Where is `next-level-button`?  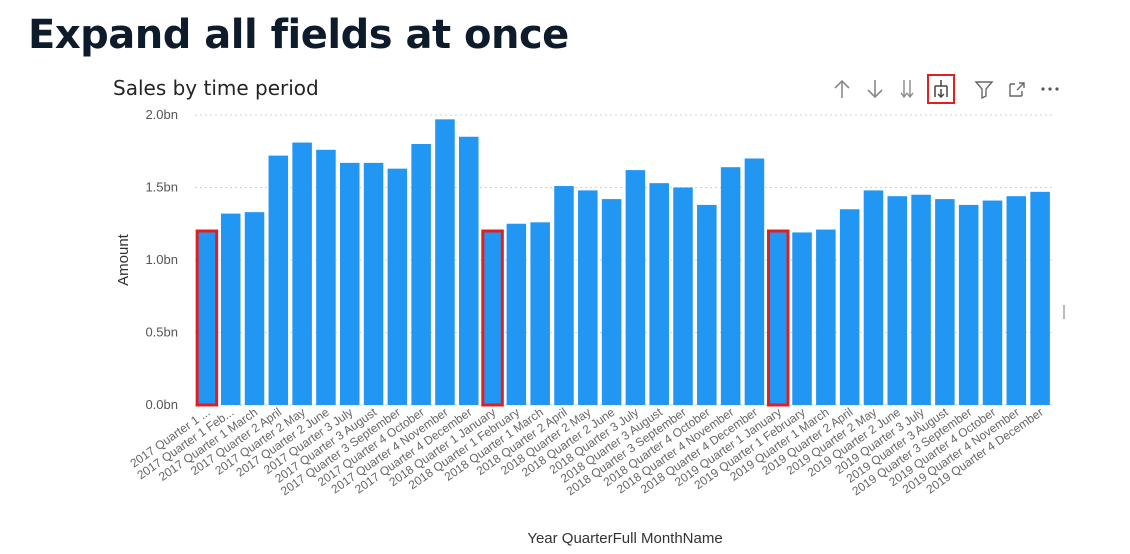
next-level-button is located at coordinates (907, 89).